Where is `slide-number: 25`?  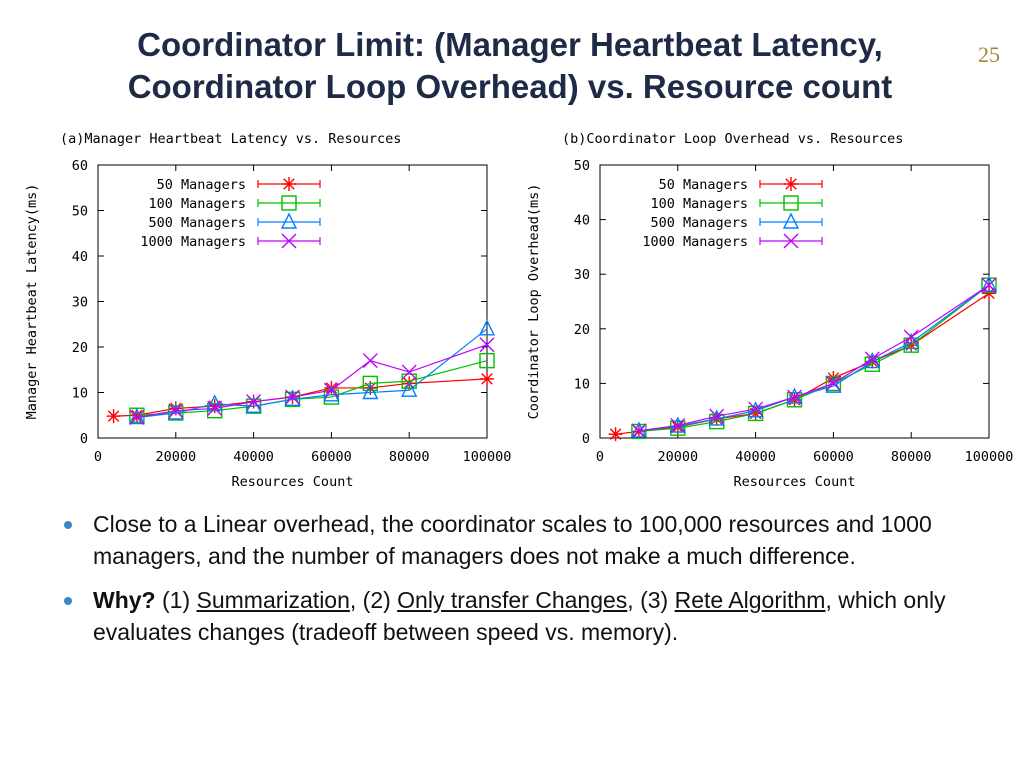
slide-number: 25 is located at coordinates (989, 54).